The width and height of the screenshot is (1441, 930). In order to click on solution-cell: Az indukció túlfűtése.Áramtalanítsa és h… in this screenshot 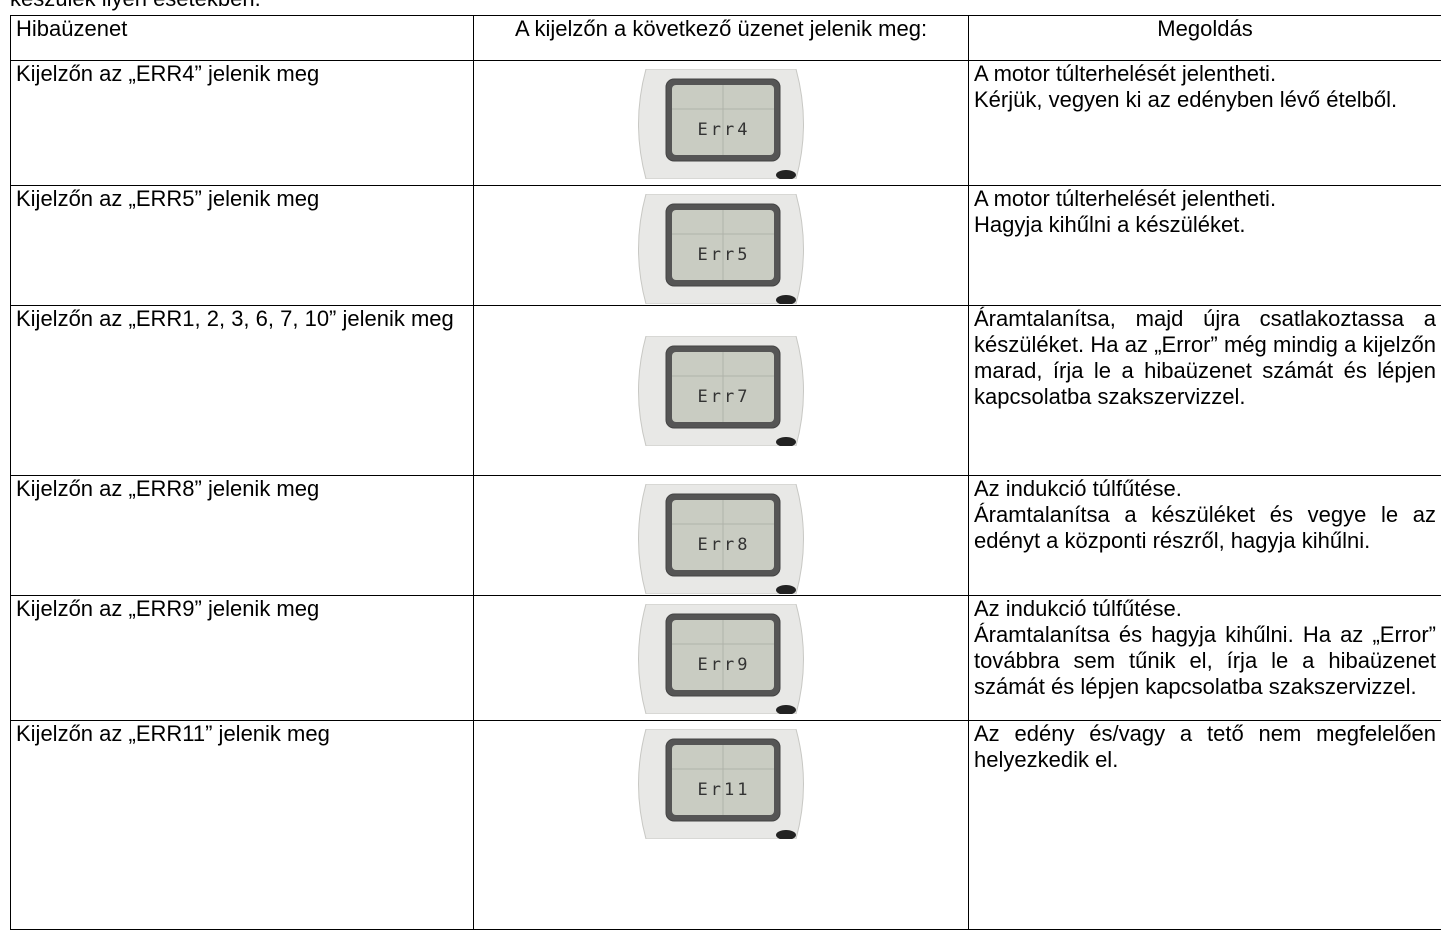, I will do `click(1205, 658)`.